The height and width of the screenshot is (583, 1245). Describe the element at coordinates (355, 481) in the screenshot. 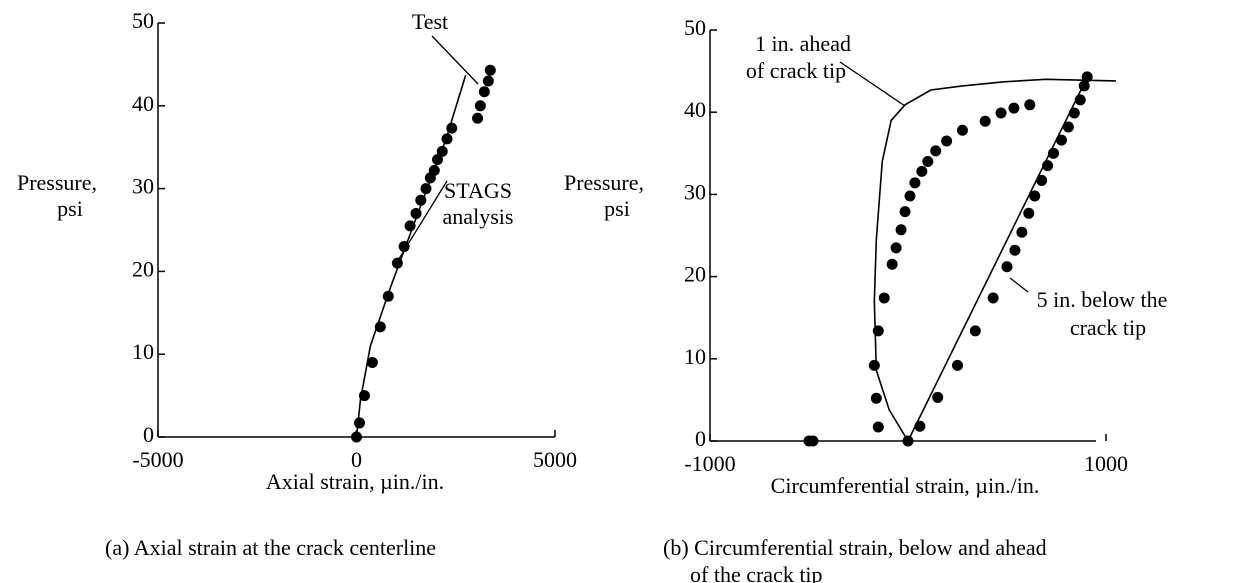

I see `x-axis-label: Axial strain, µin./in.` at that location.